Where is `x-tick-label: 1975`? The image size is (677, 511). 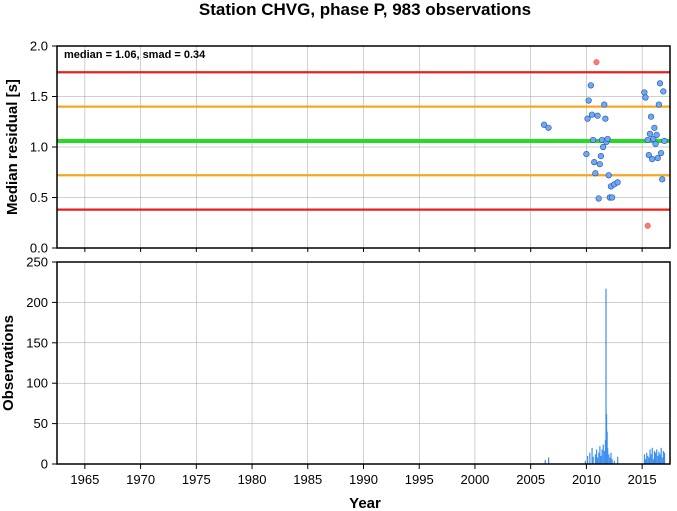 x-tick-label: 1975 is located at coordinates (196, 479).